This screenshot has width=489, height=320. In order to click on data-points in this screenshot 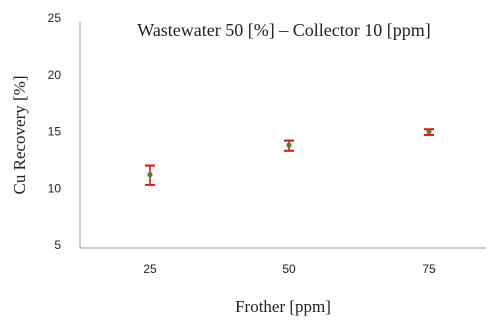, I will do `click(289, 157)`.